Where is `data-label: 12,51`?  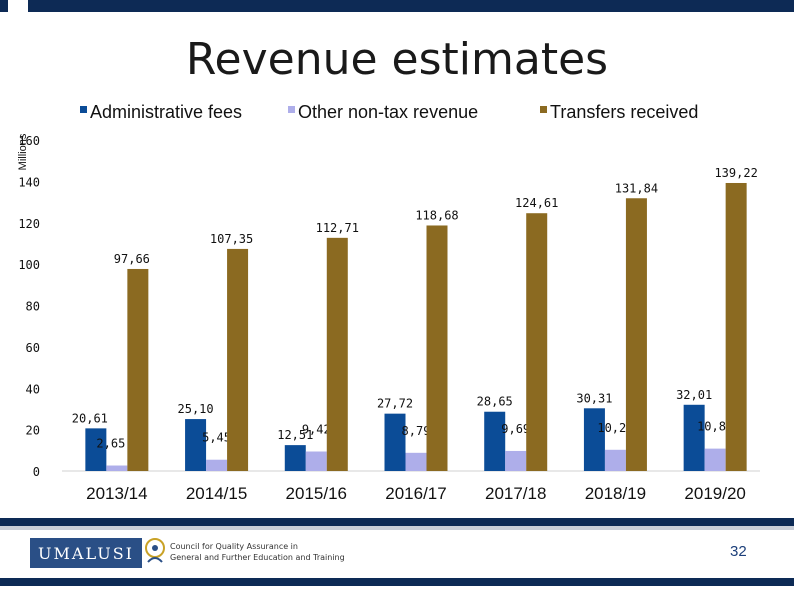
data-label: 12,51 is located at coordinates (295, 435).